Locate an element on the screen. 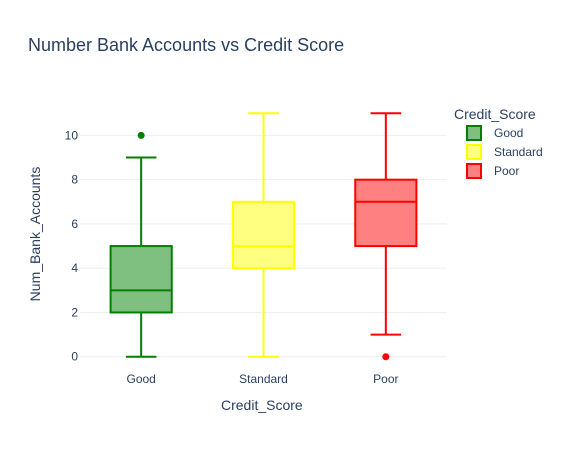 This screenshot has width=567, height=455. legend-label: Good is located at coordinates (508, 133).